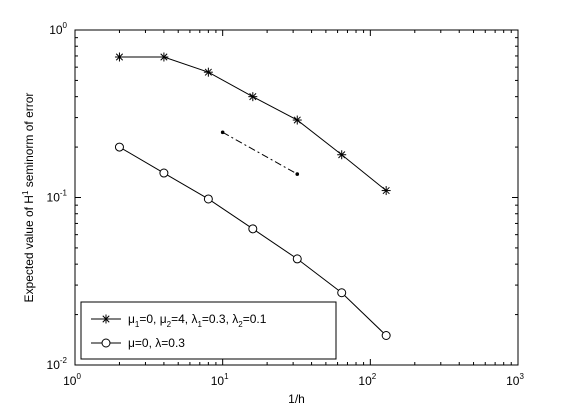 The image size is (572, 414). I want to click on legend-box, so click(208, 330).